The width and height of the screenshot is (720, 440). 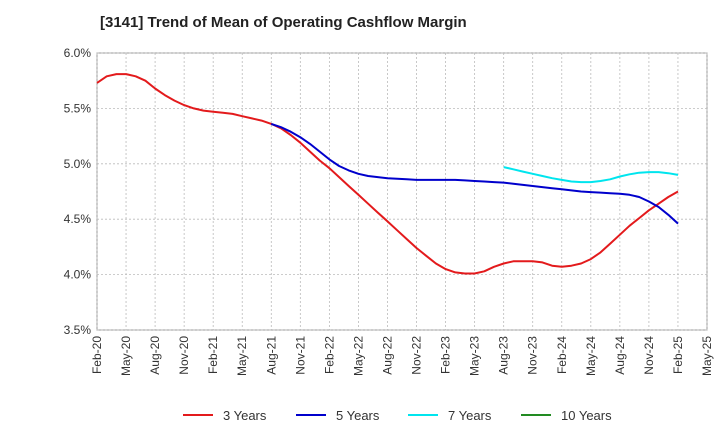 I want to click on x-tick-label: May-25, so click(x=707, y=356).